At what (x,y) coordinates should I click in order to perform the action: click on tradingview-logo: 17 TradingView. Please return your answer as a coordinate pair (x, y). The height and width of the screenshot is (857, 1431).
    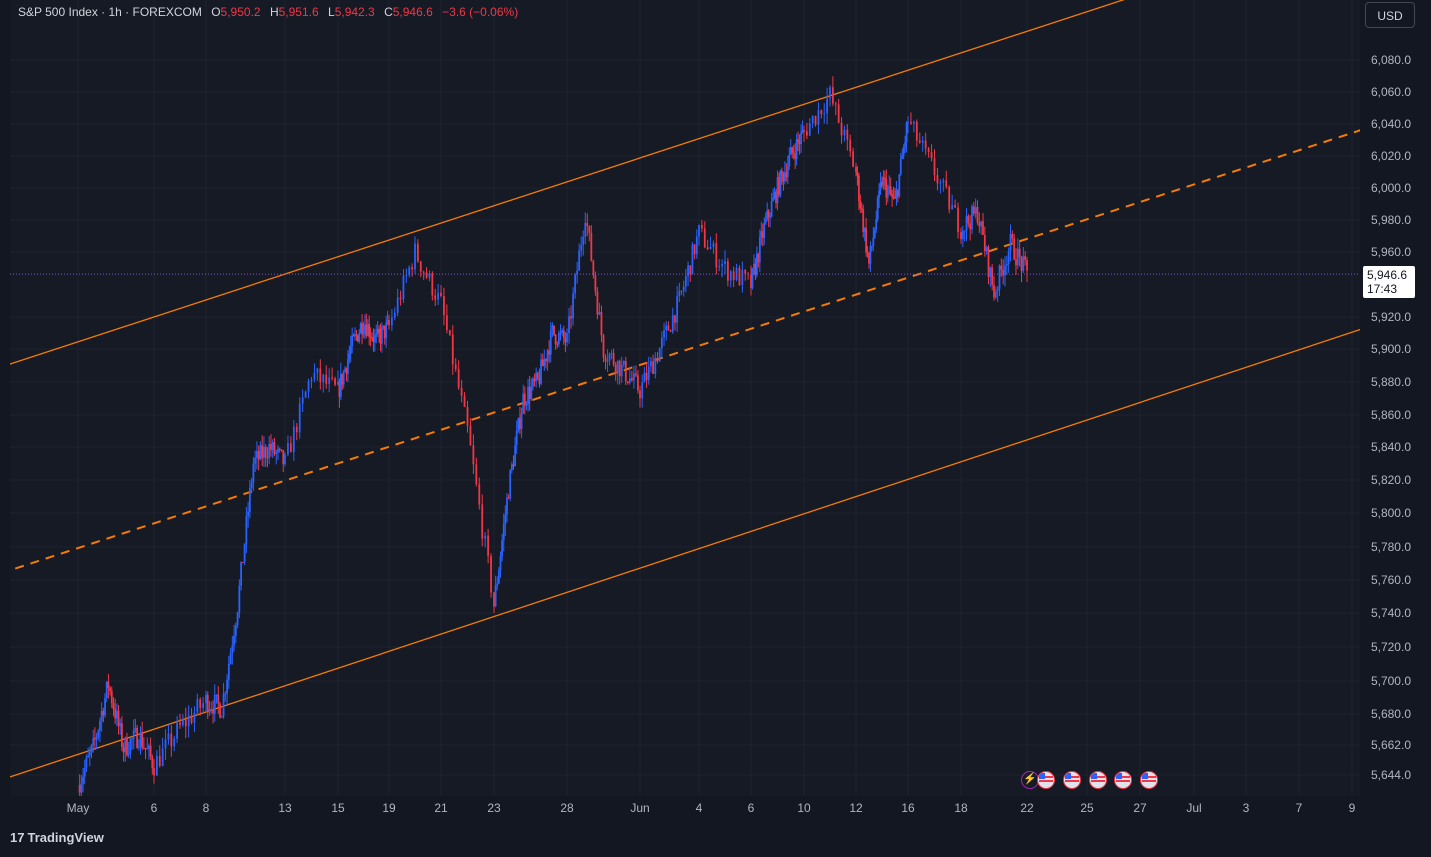
    Looking at the image, I should click on (57, 837).